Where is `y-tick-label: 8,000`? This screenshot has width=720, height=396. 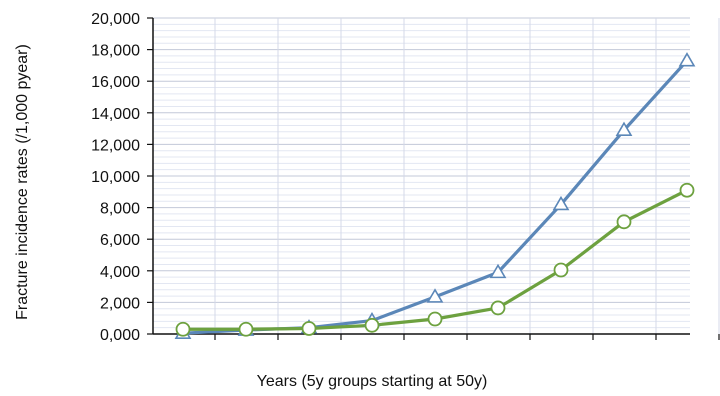 y-tick-label: 8,000 is located at coordinates (120, 209).